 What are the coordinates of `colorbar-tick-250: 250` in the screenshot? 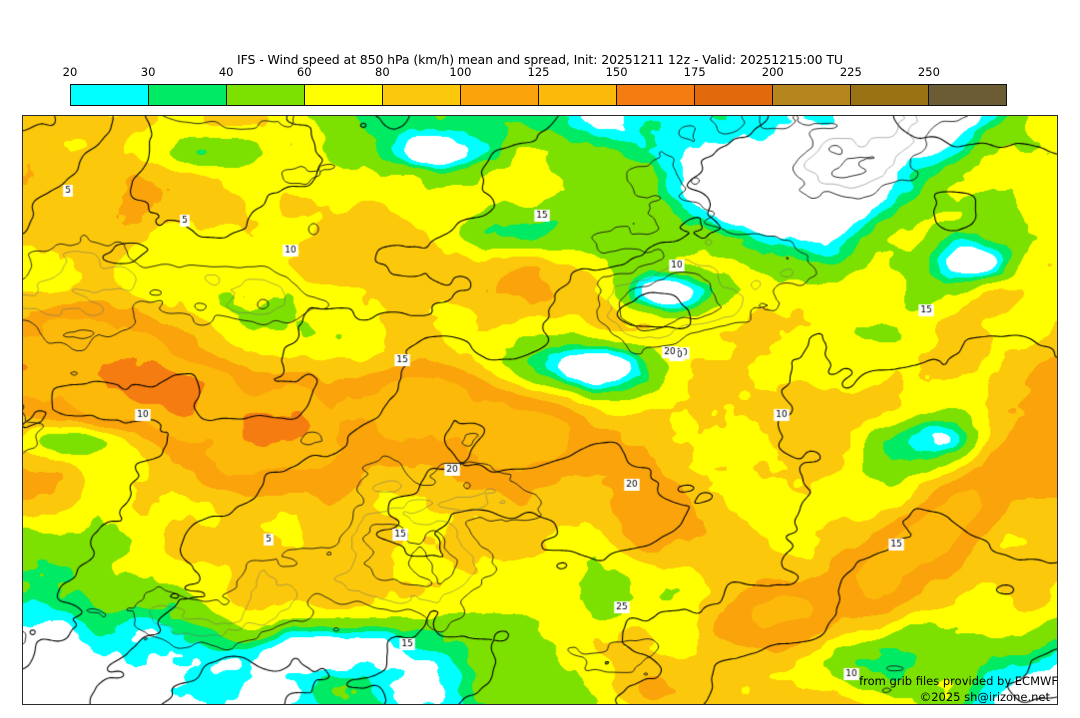 It's located at (928, 72).